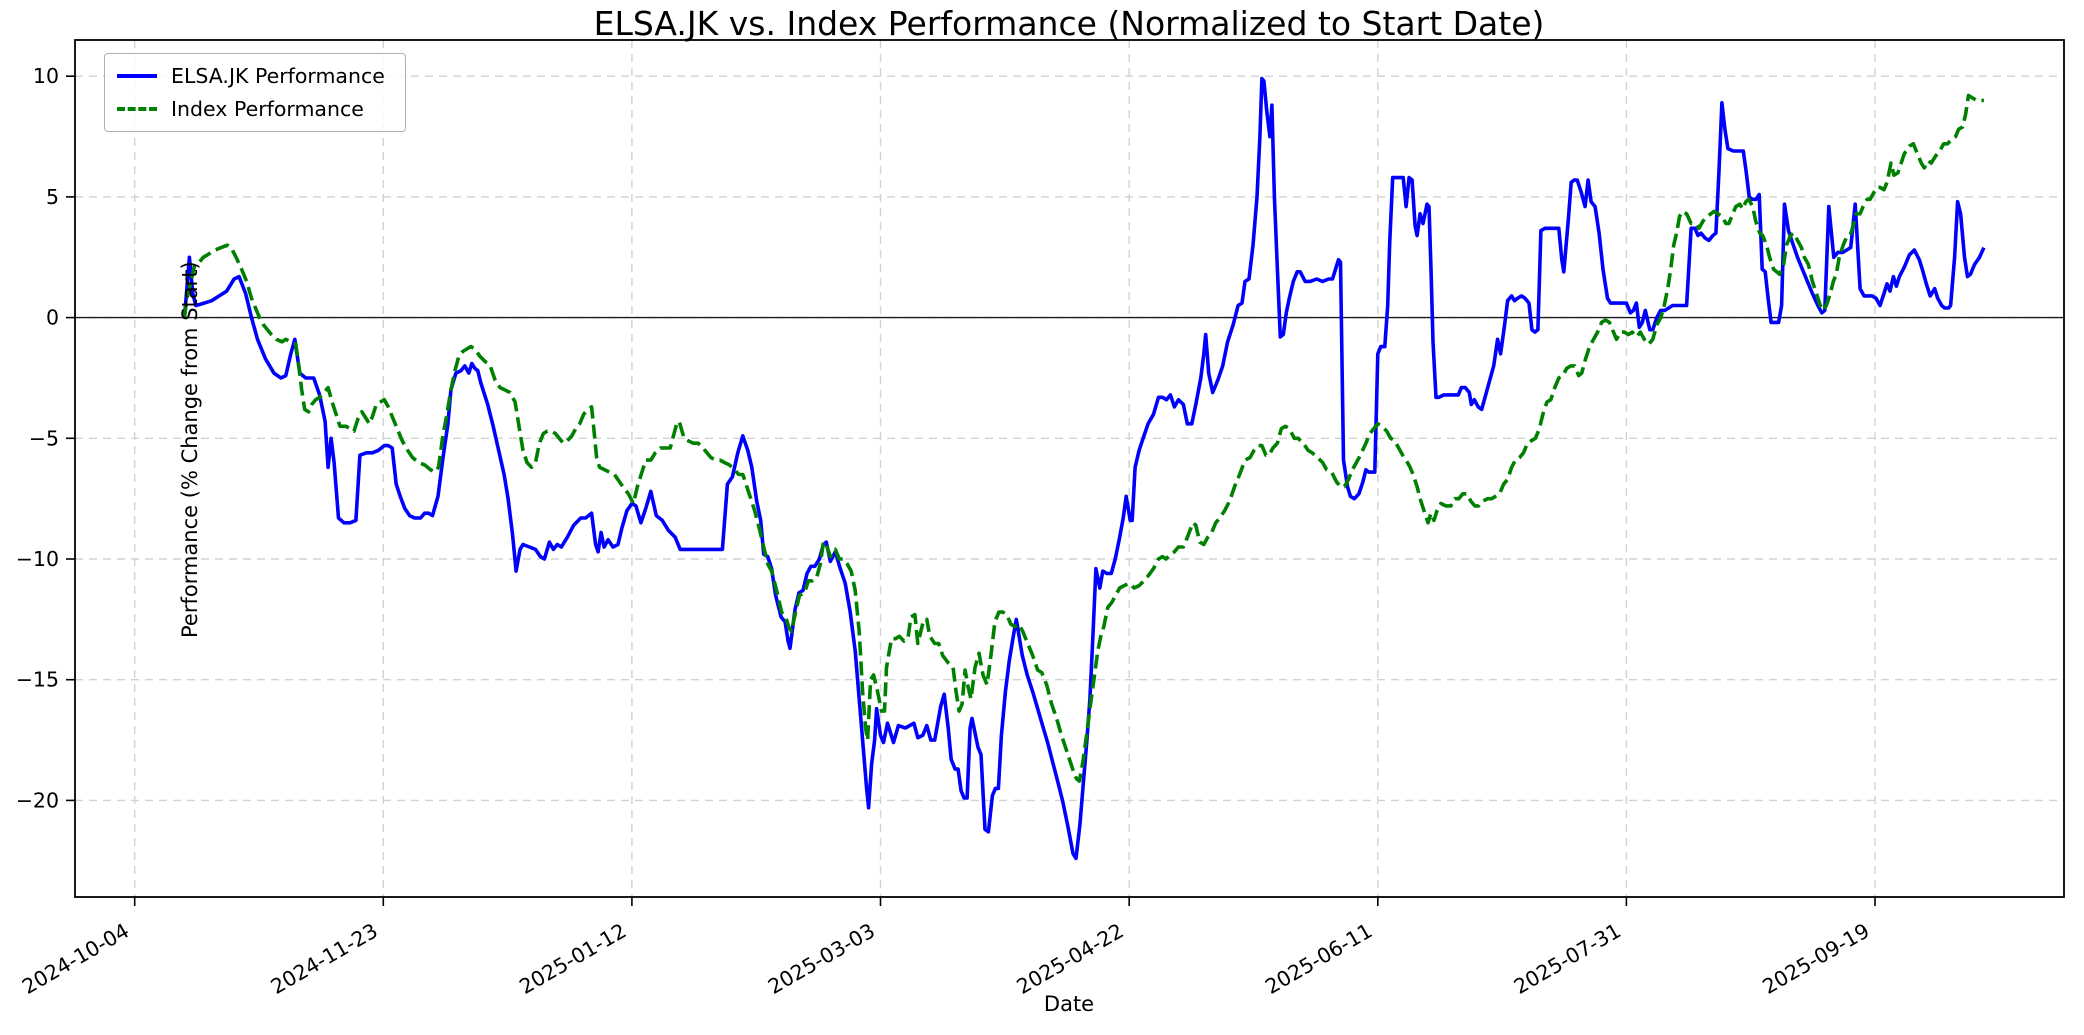  I want to click on x-axis-label: Date, so click(1069, 1004).